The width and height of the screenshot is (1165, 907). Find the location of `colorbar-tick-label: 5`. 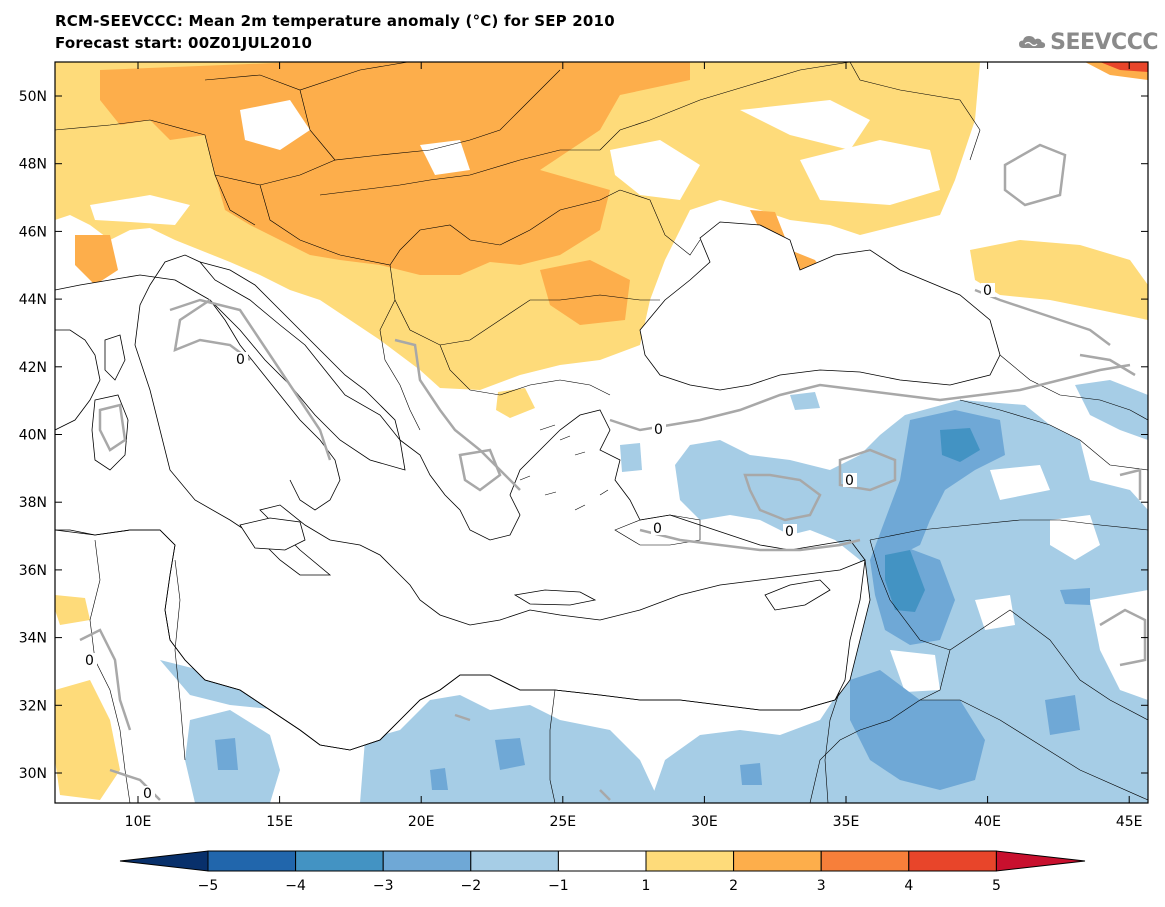

colorbar-tick-label: 5 is located at coordinates (996, 886).